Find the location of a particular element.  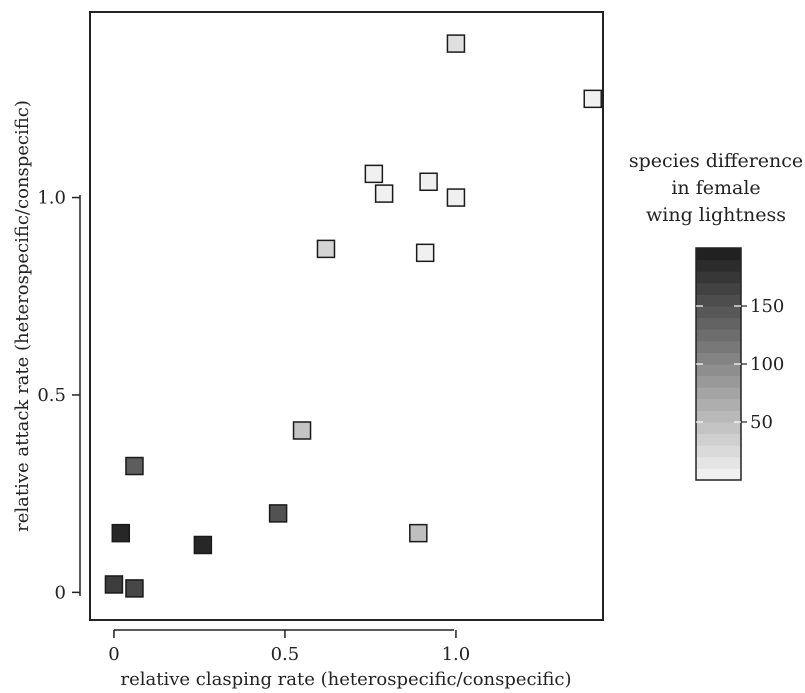

legend-color-bar is located at coordinates (718, 364).